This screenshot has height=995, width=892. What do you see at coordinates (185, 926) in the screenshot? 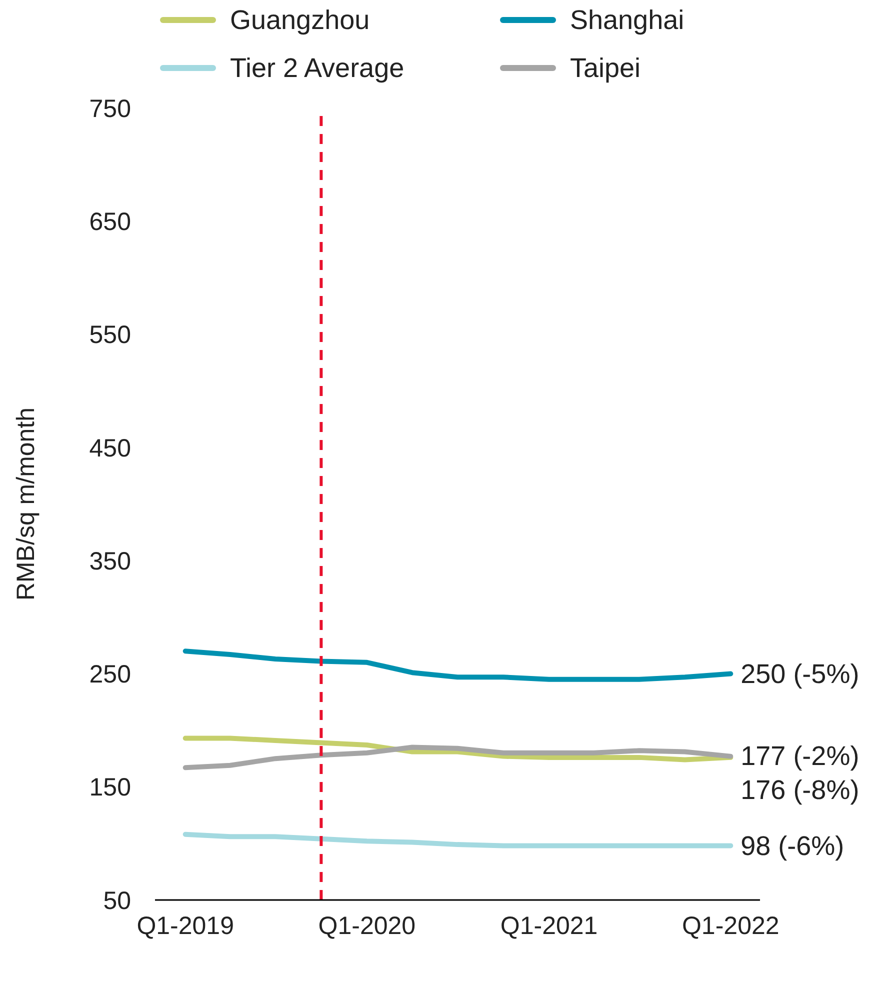
I see `x-tick-label: Q1-2019` at bounding box center [185, 926].